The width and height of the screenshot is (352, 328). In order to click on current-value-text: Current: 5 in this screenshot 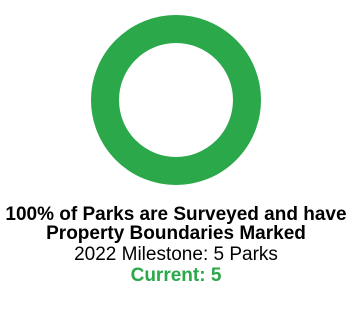, I will do `click(176, 275)`.